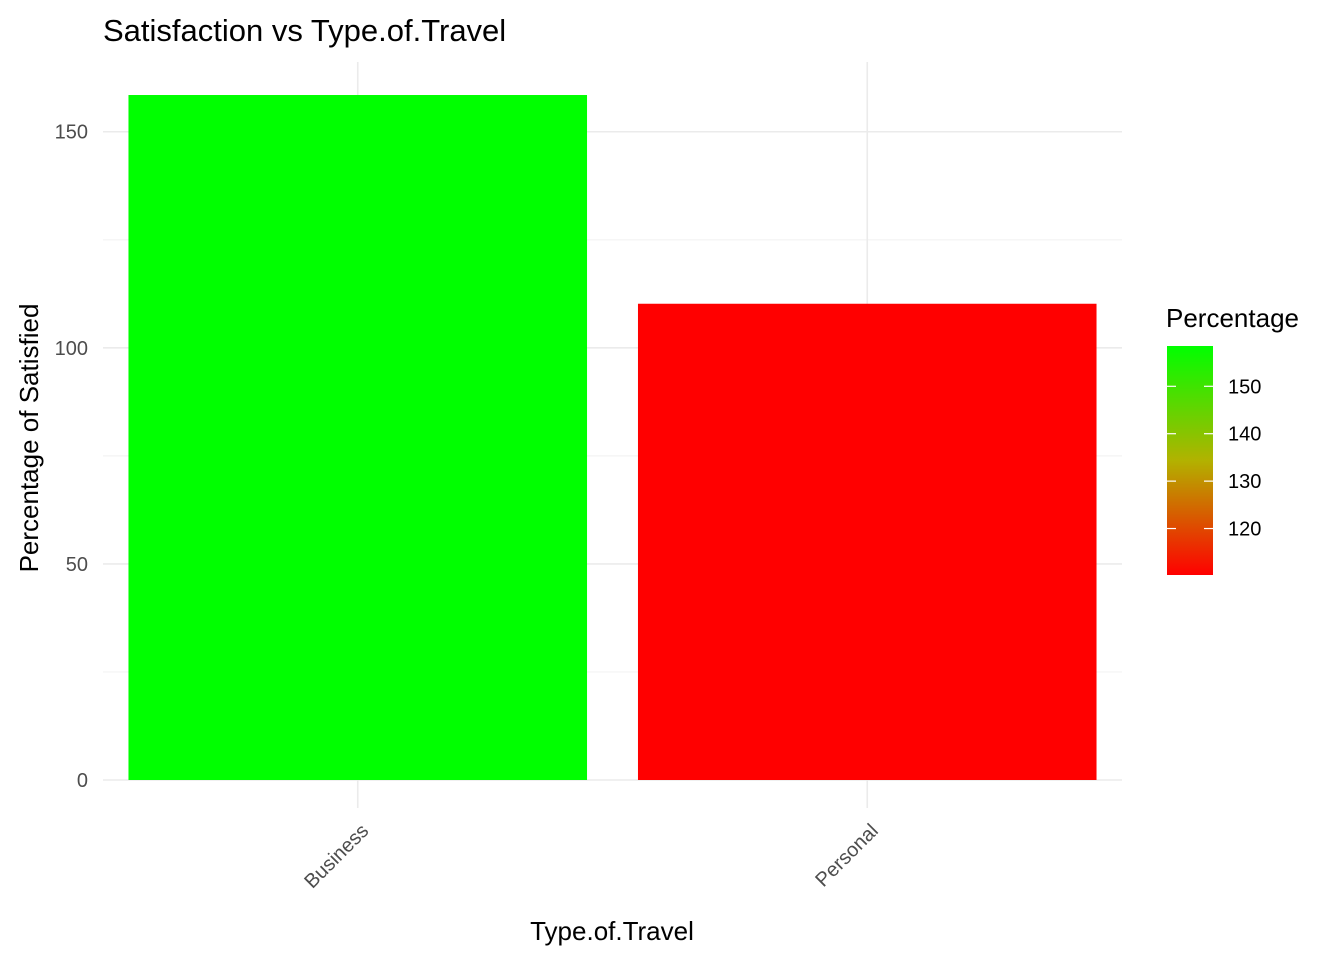 The width and height of the screenshot is (1344, 960). Describe the element at coordinates (82, 781) in the screenshot. I see `y-tick-label: 0` at that location.